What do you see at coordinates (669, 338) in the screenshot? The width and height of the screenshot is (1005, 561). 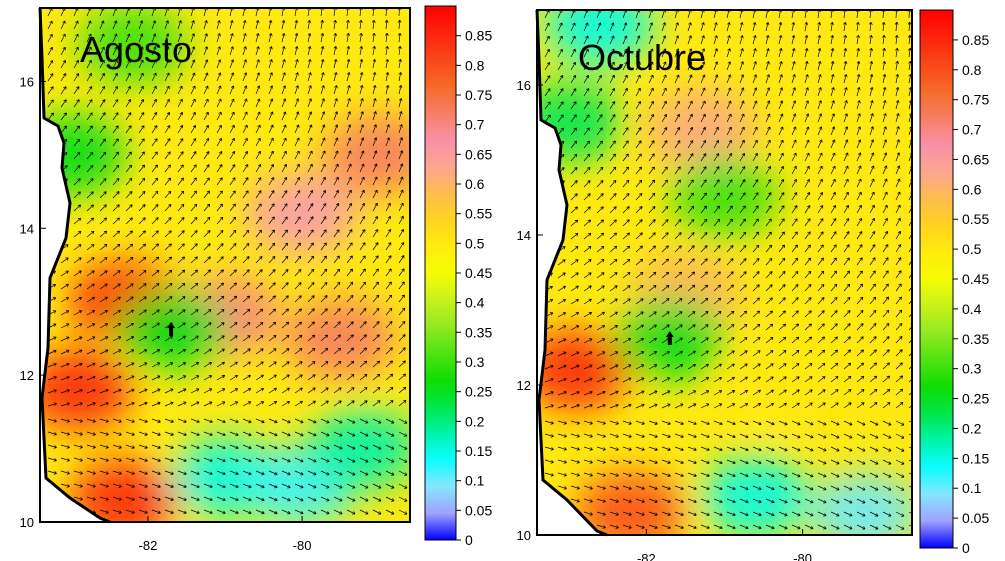 I see `island-marker` at bounding box center [669, 338].